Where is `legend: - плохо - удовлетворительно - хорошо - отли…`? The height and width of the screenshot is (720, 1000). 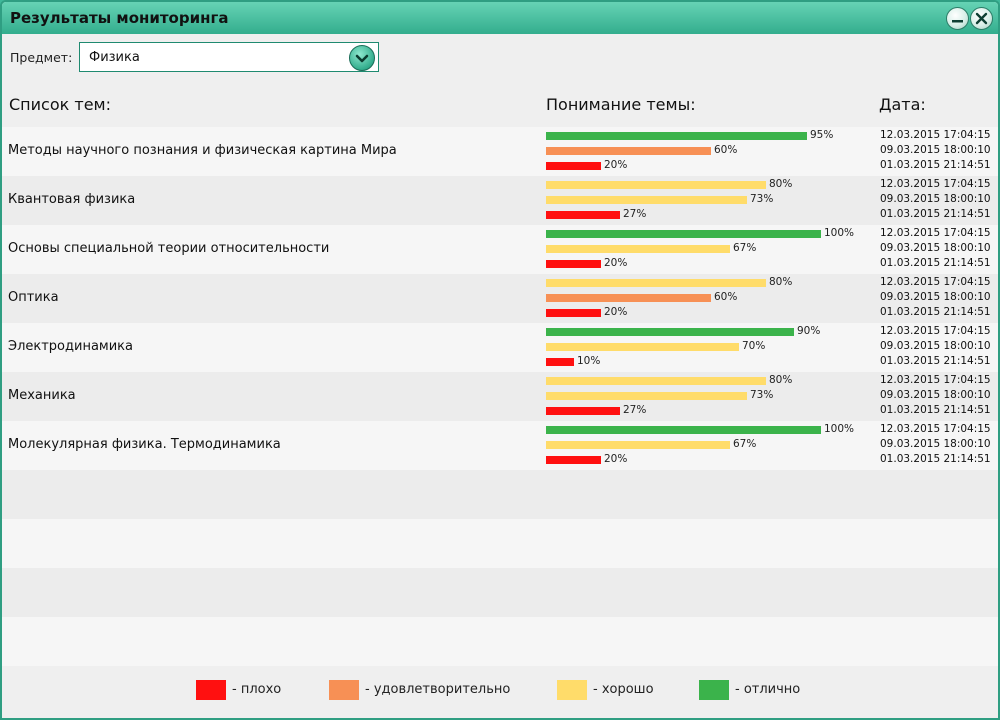
legend: - плохо - удовлетворительно - хорошо - отли… is located at coordinates (500, 690).